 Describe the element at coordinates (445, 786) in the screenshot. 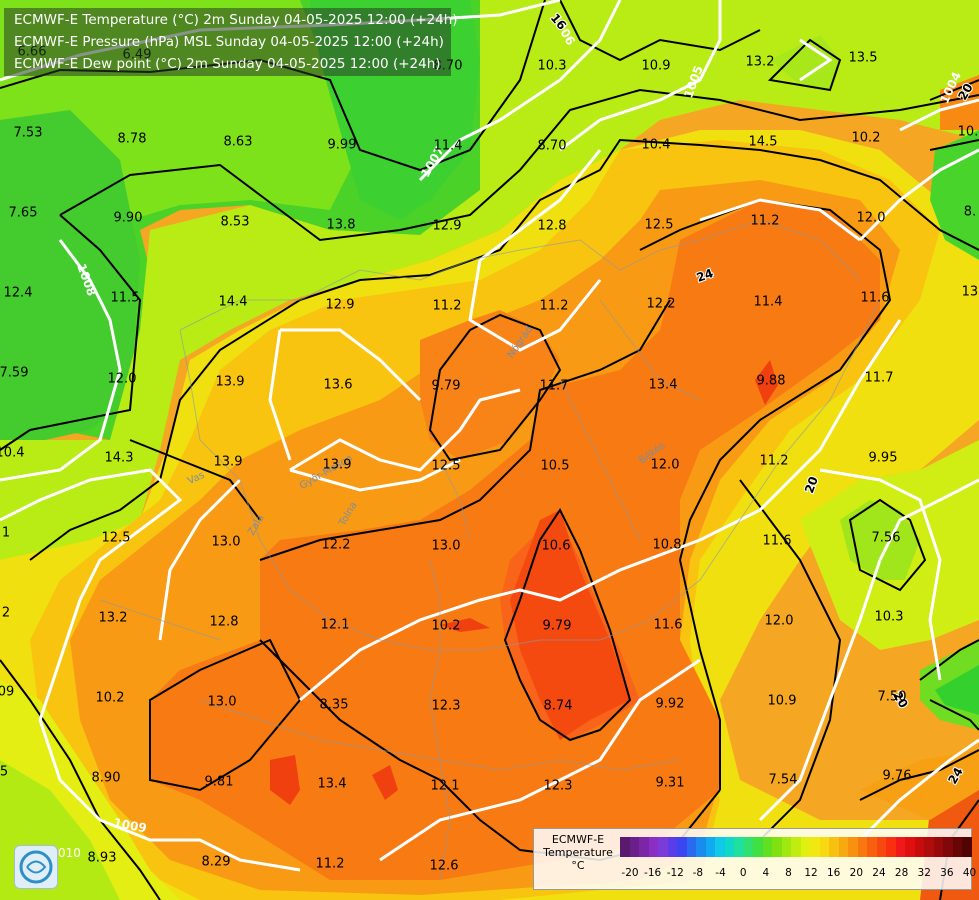

I see `dewpoint-value: 12.1` at that location.